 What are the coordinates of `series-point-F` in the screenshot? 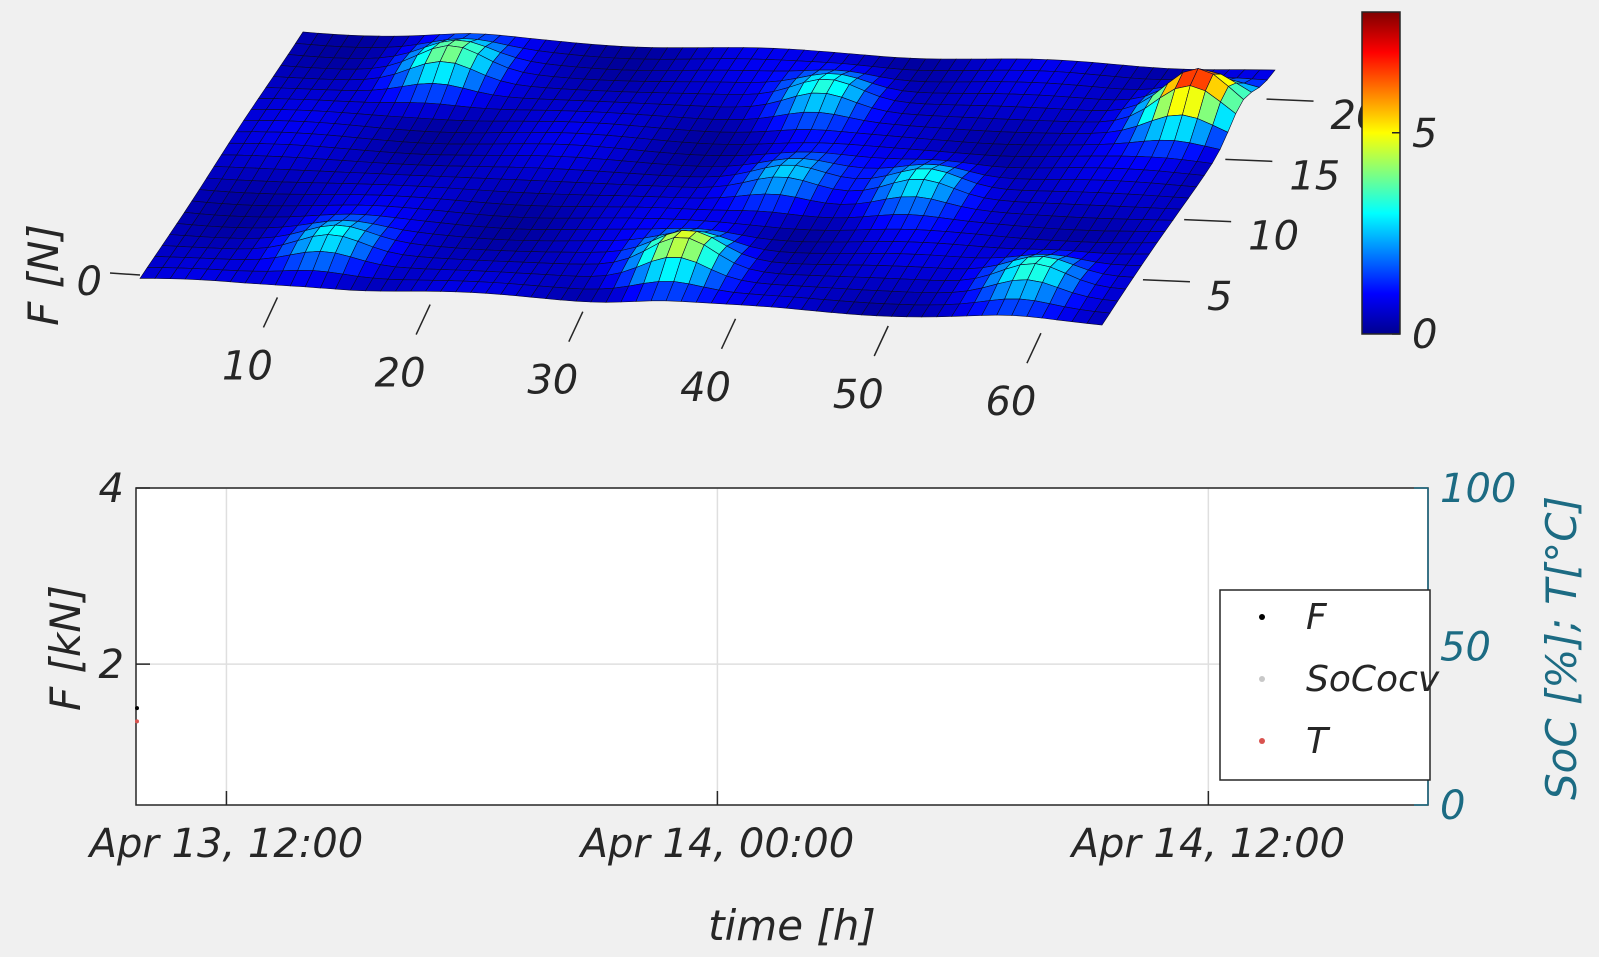 It's located at (137, 708).